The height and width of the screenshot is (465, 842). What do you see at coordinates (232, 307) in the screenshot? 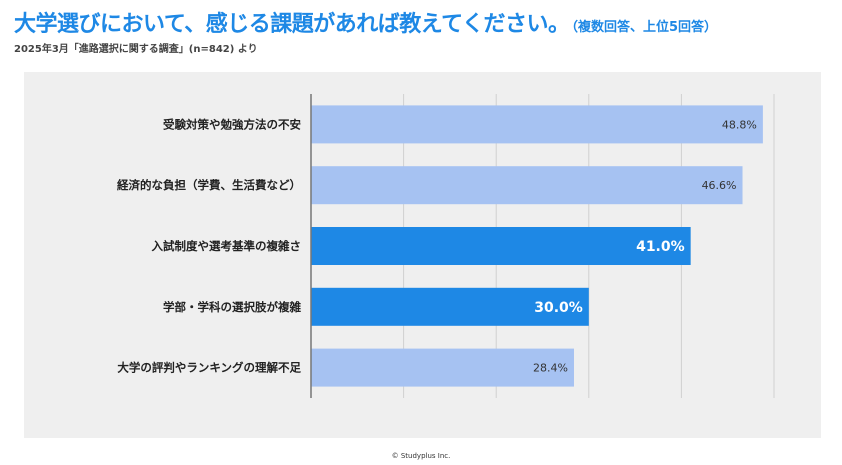
I see `category-label: 学部・学科の選択肢が複雑` at bounding box center [232, 307].